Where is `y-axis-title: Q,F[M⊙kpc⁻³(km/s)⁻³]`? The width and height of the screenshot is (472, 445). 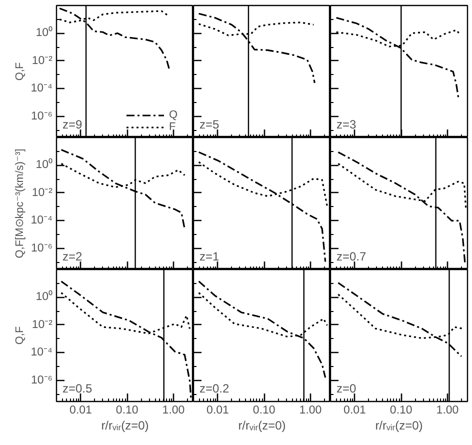
y-axis-title: Q,F[M⊙kpc⁻³(km/s)⁻³] is located at coordinates (20, 203).